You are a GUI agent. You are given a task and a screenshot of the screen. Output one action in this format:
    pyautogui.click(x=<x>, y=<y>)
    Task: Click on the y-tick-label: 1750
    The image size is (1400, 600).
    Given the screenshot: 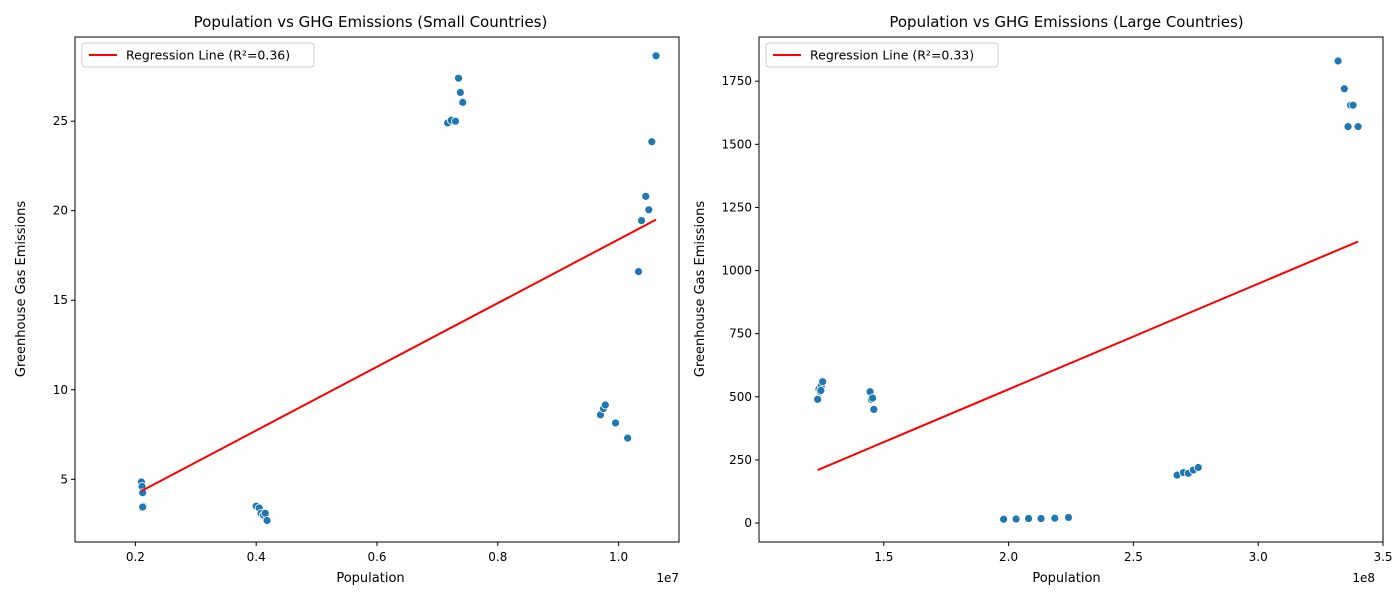 What is the action you would take?
    pyautogui.click(x=736, y=81)
    